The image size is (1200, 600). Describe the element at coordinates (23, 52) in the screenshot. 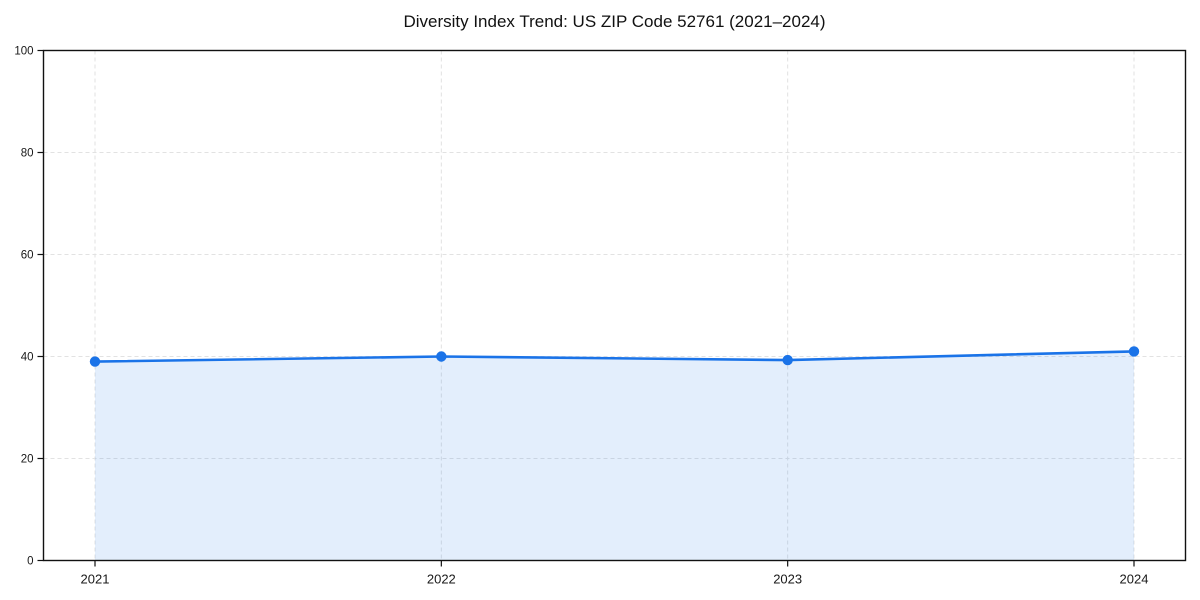

I see `y-tick-label: 100` at that location.